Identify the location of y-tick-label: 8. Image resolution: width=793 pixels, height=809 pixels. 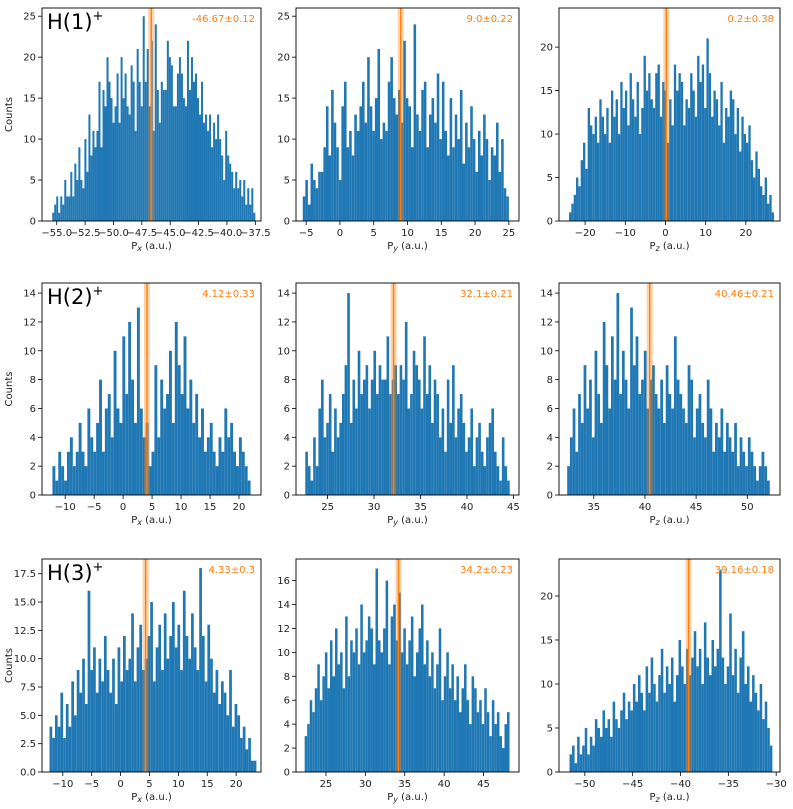
(550, 380).